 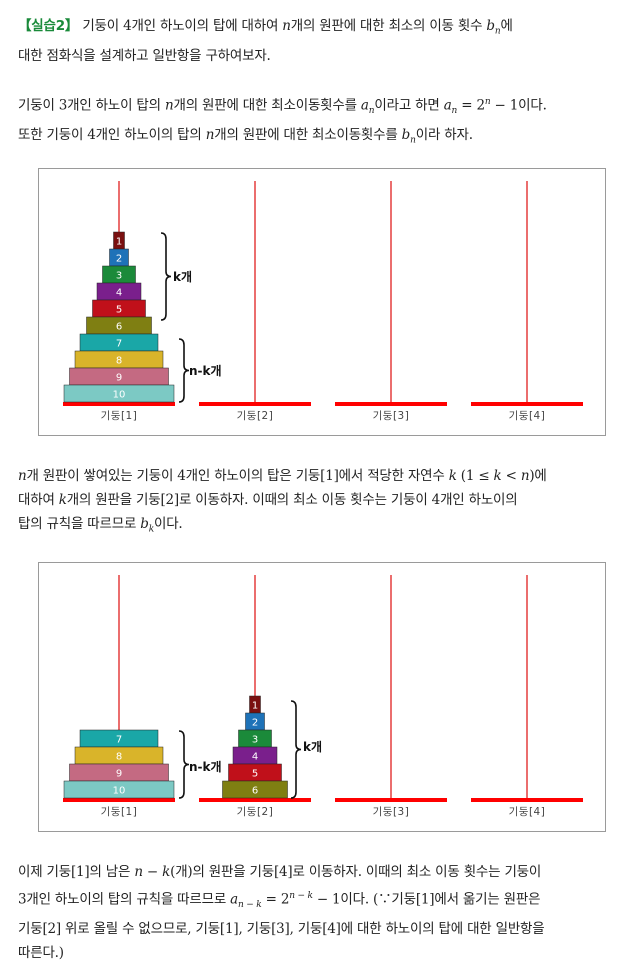 I want to click on exercise-tag: 【실습2】, so click(x=48, y=26).